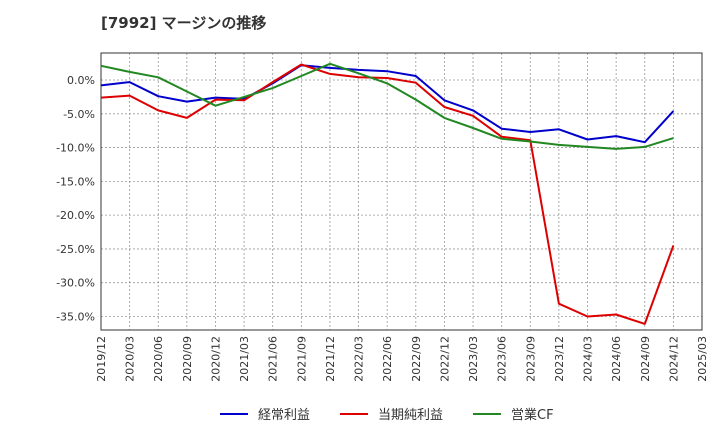 The height and width of the screenshot is (440, 720). Describe the element at coordinates (530, 359) in the screenshot. I see `x-tick-label: 2023/09` at that location.